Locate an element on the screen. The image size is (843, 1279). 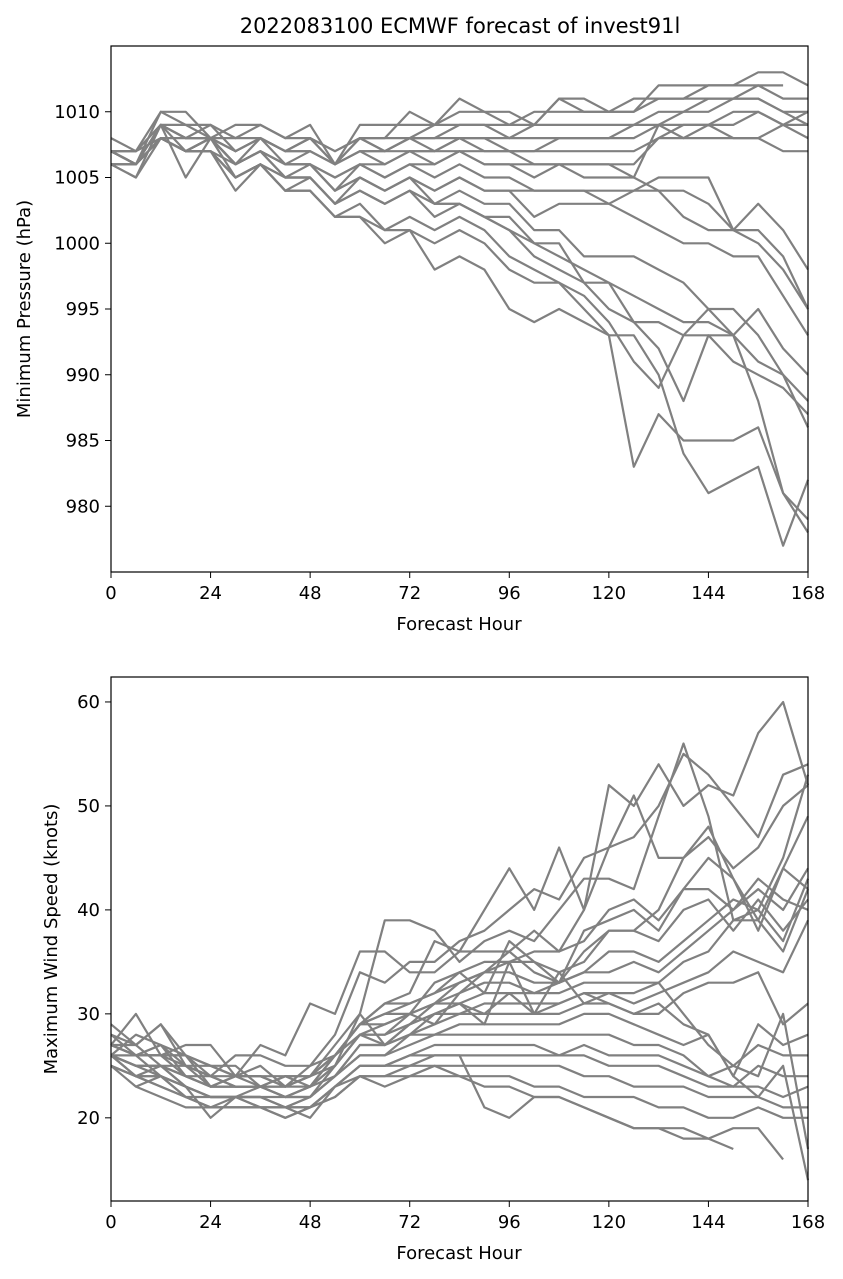
wind-x-axis-label: Forecast Hour is located at coordinates (459, 1253).